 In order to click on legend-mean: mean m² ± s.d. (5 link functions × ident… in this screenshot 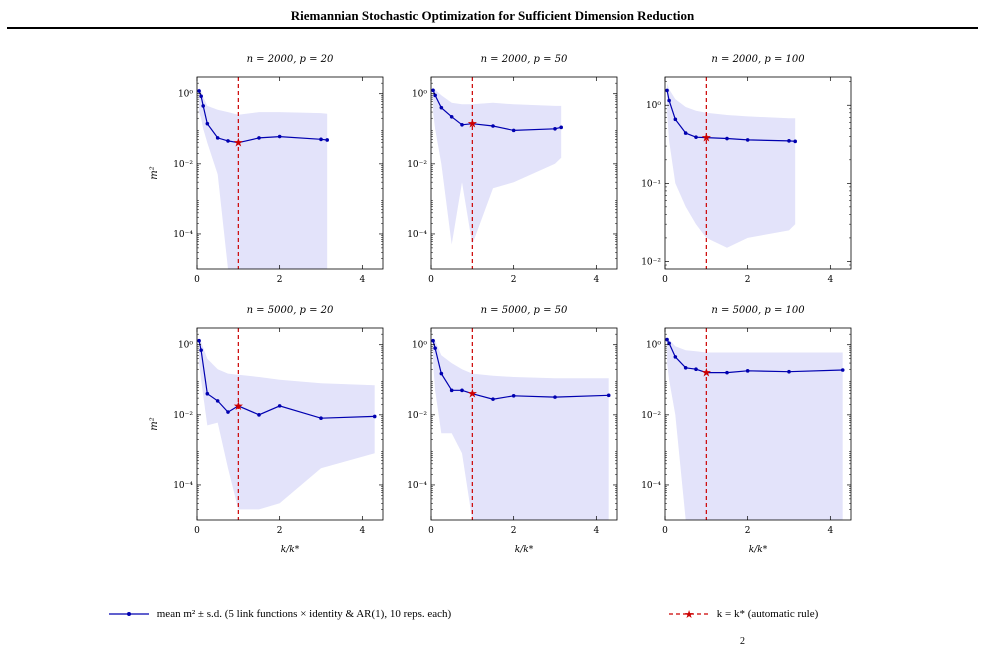, I will do `click(279, 614)`.